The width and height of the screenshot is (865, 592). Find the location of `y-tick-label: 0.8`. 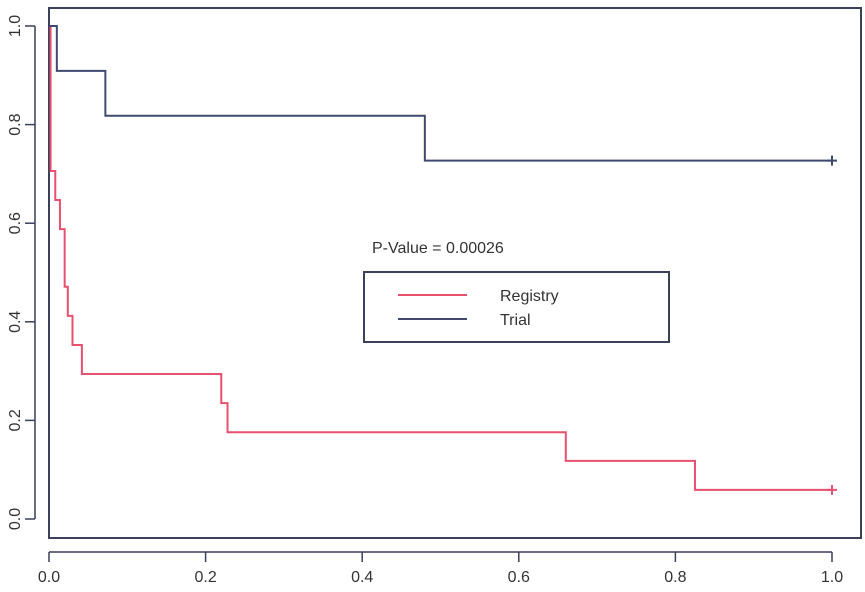

y-tick-label: 0.8 is located at coordinates (15, 124).